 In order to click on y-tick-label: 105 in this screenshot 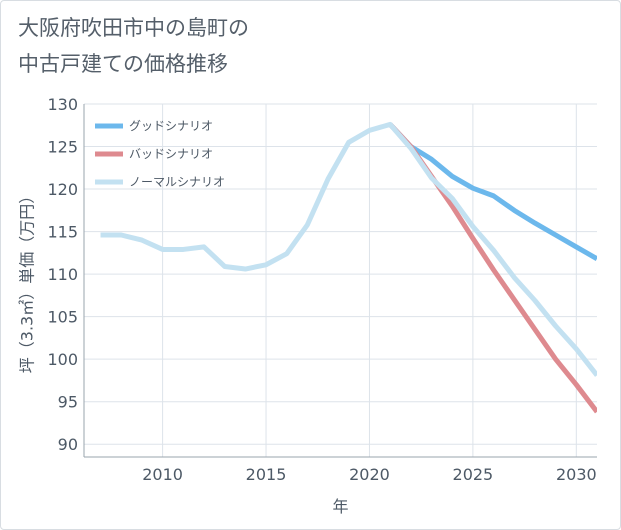, I will do `click(62, 317)`.